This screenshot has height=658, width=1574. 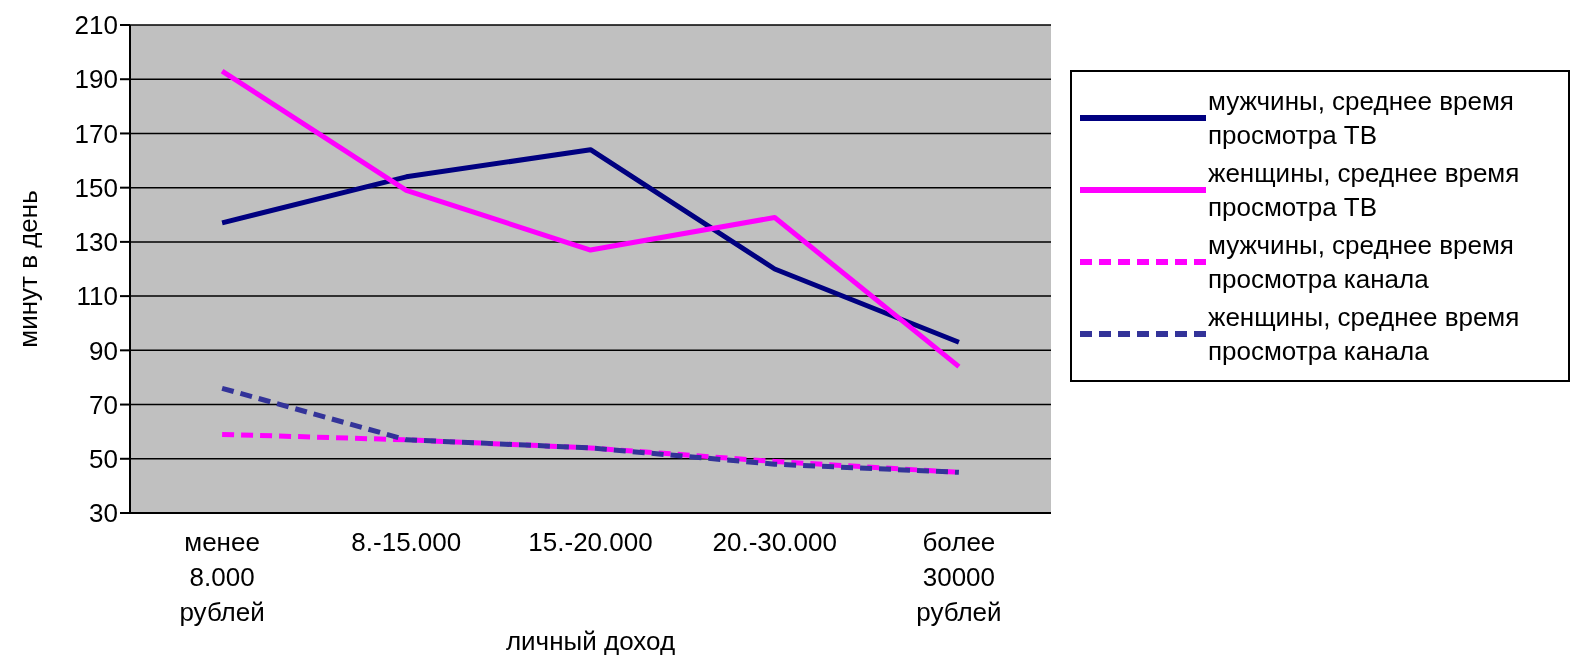 What do you see at coordinates (959, 577) in the screenshot?
I see `x-tick-label: более 30000 рублей` at bounding box center [959, 577].